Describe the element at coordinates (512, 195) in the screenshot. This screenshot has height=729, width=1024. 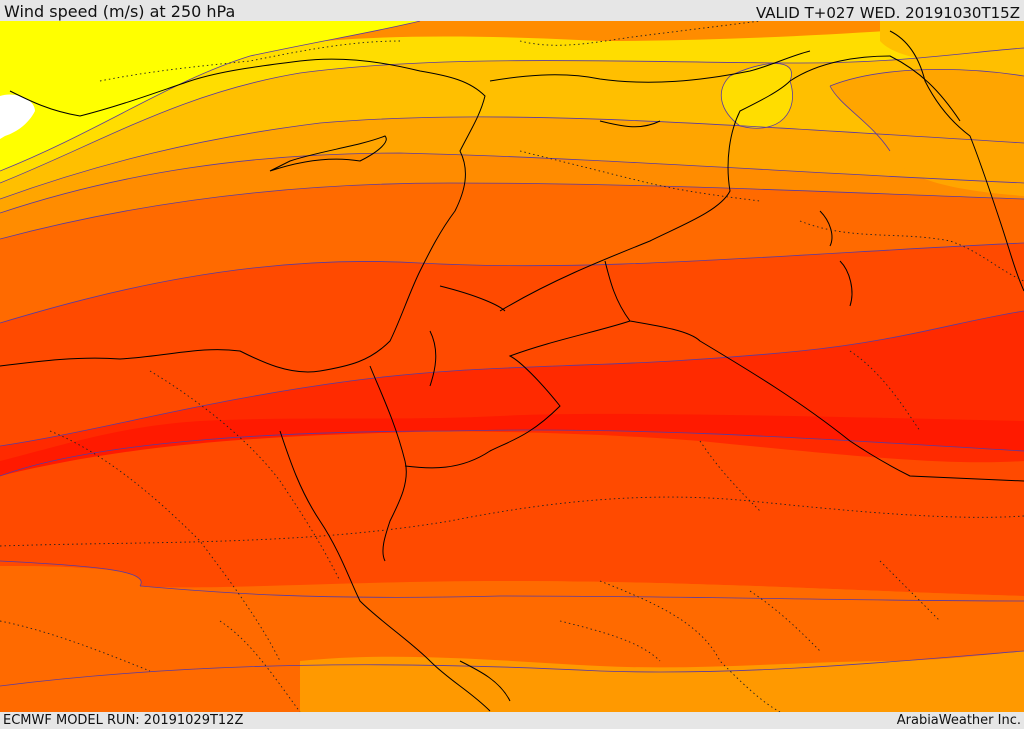
I see `band-north-lightorange` at that location.